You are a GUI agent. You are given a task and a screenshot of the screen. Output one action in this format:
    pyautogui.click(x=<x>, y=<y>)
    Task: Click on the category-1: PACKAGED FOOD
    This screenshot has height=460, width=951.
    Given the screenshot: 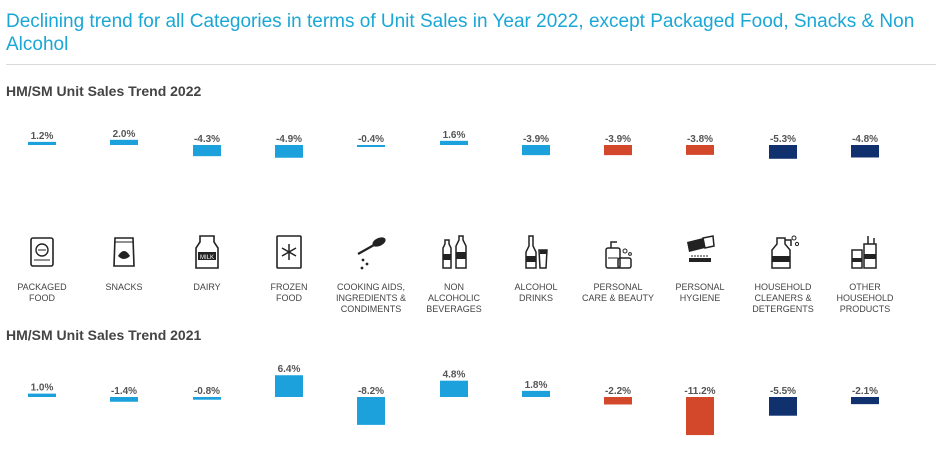 What is the action you would take?
    pyautogui.click(x=42, y=268)
    